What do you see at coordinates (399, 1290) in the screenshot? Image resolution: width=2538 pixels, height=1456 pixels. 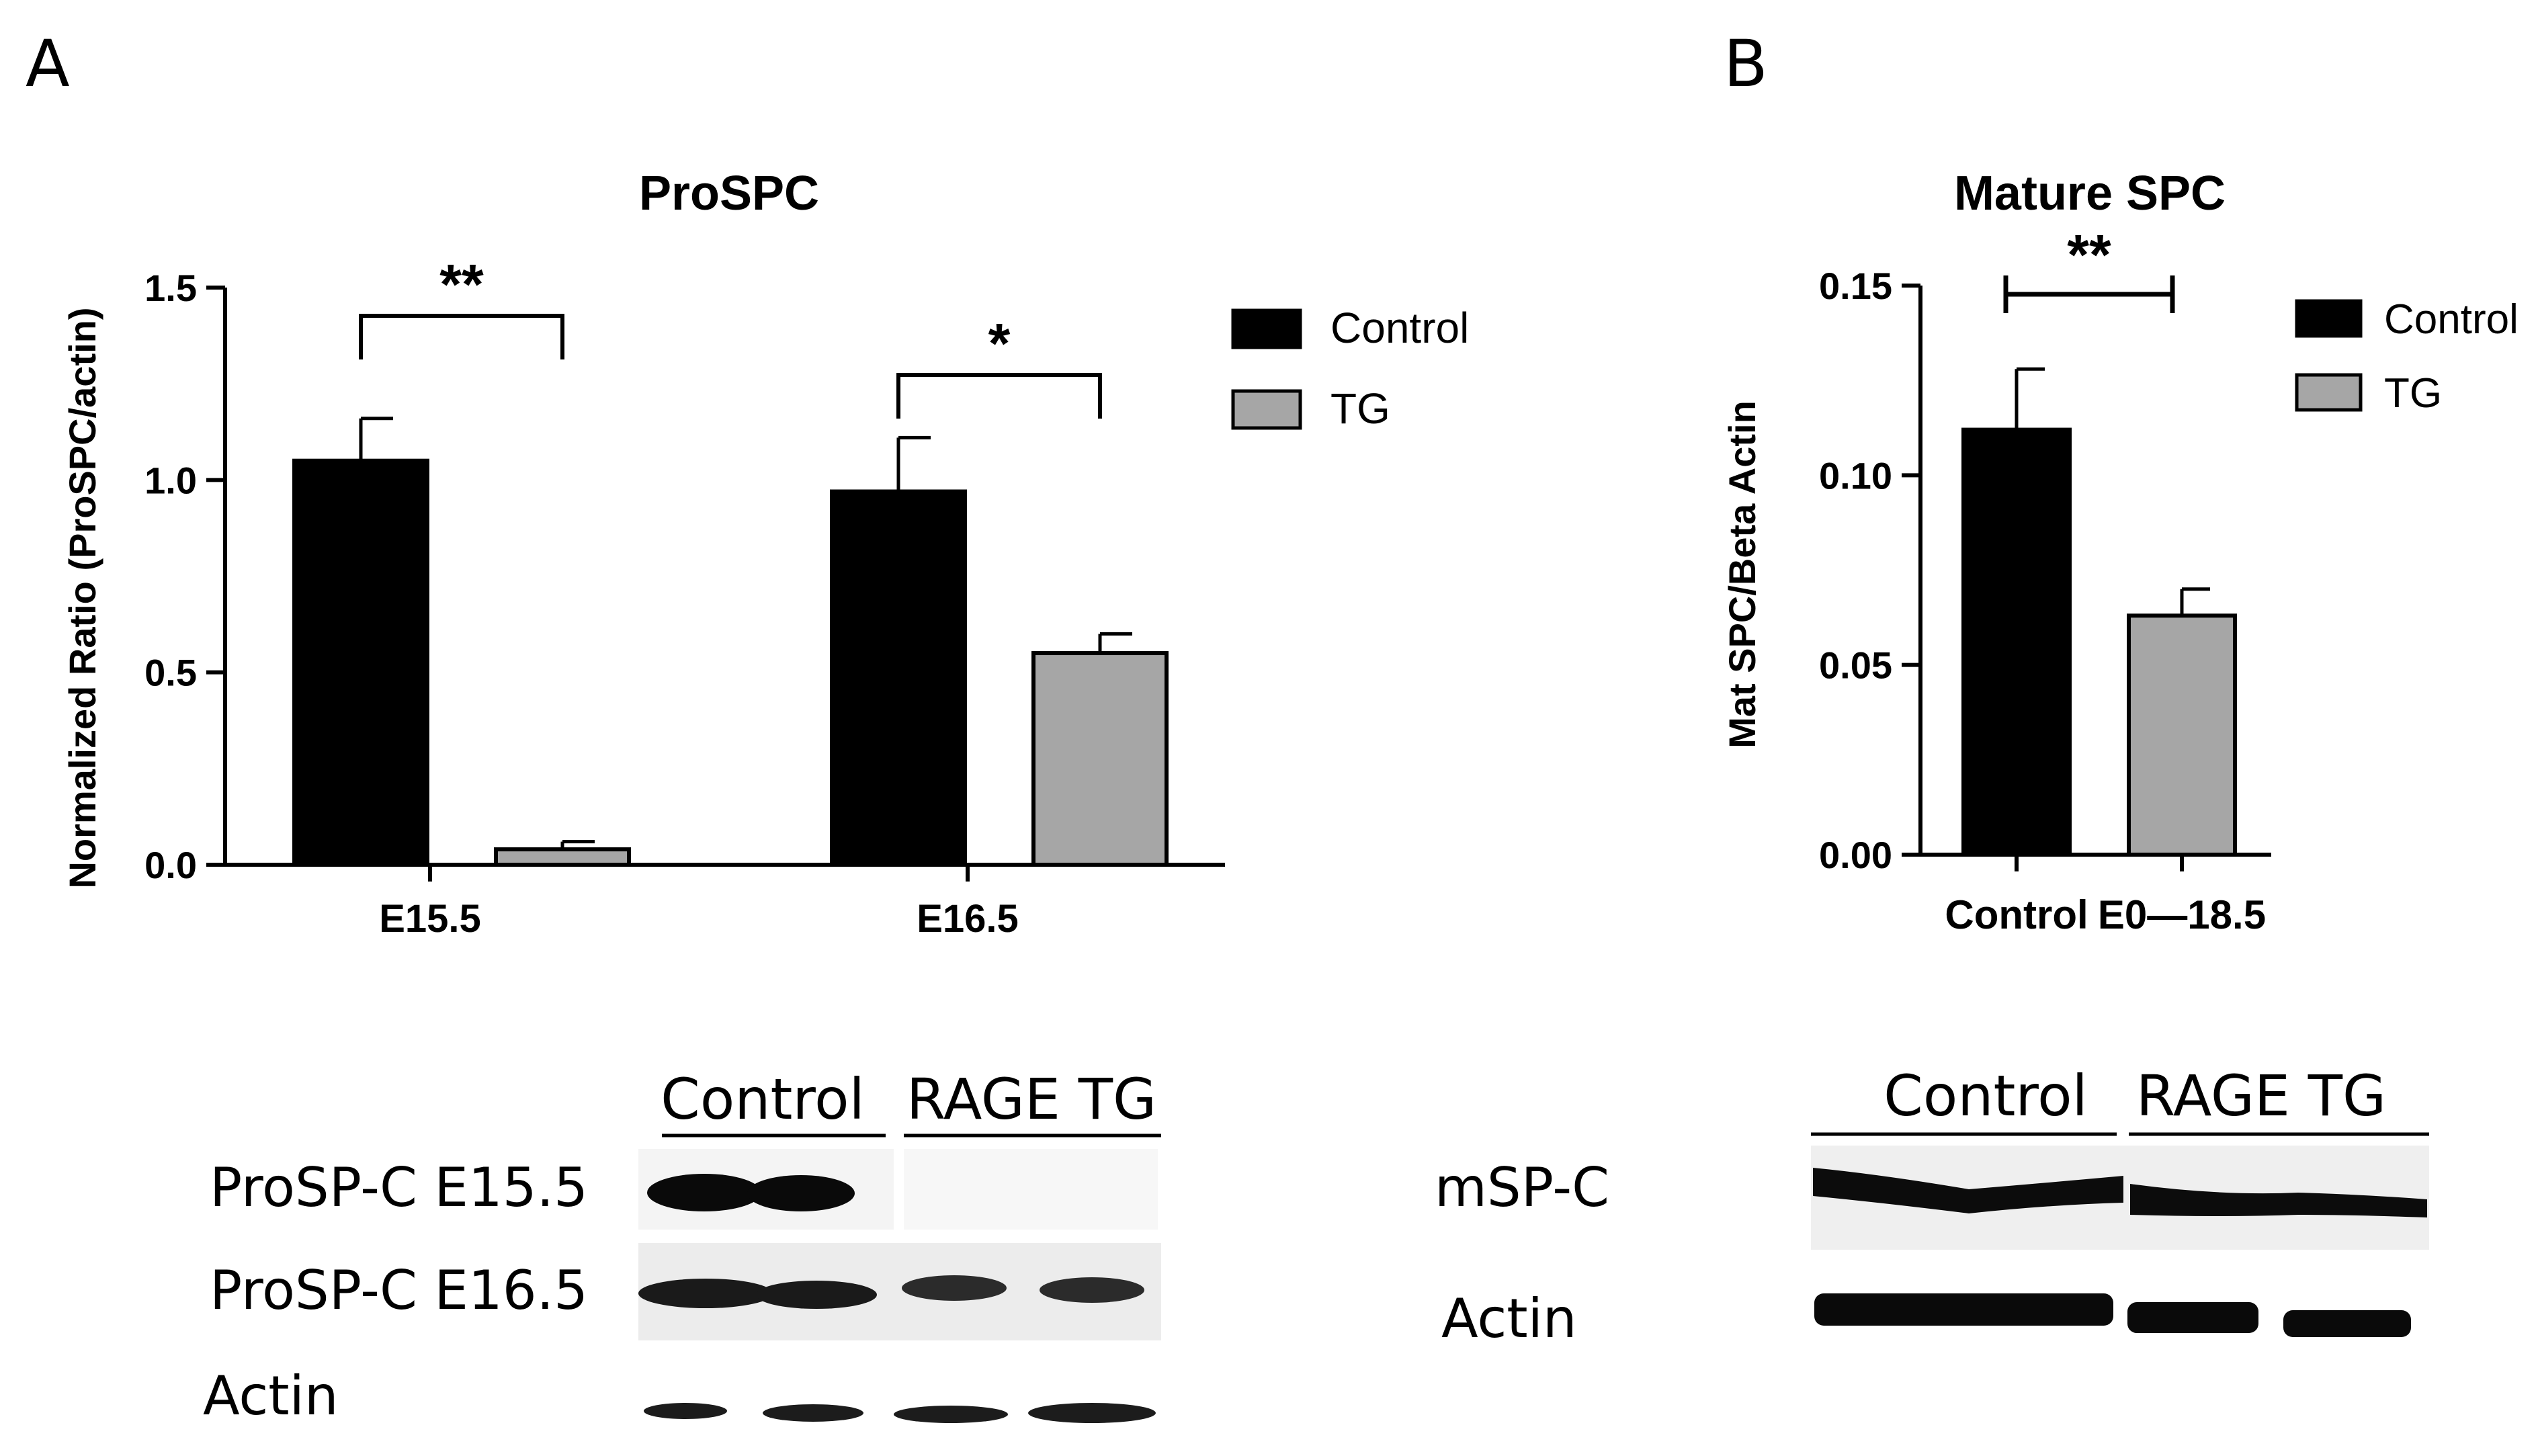 I see `blot-a-row-label-e165: ProSP-C E16.5` at bounding box center [399, 1290].